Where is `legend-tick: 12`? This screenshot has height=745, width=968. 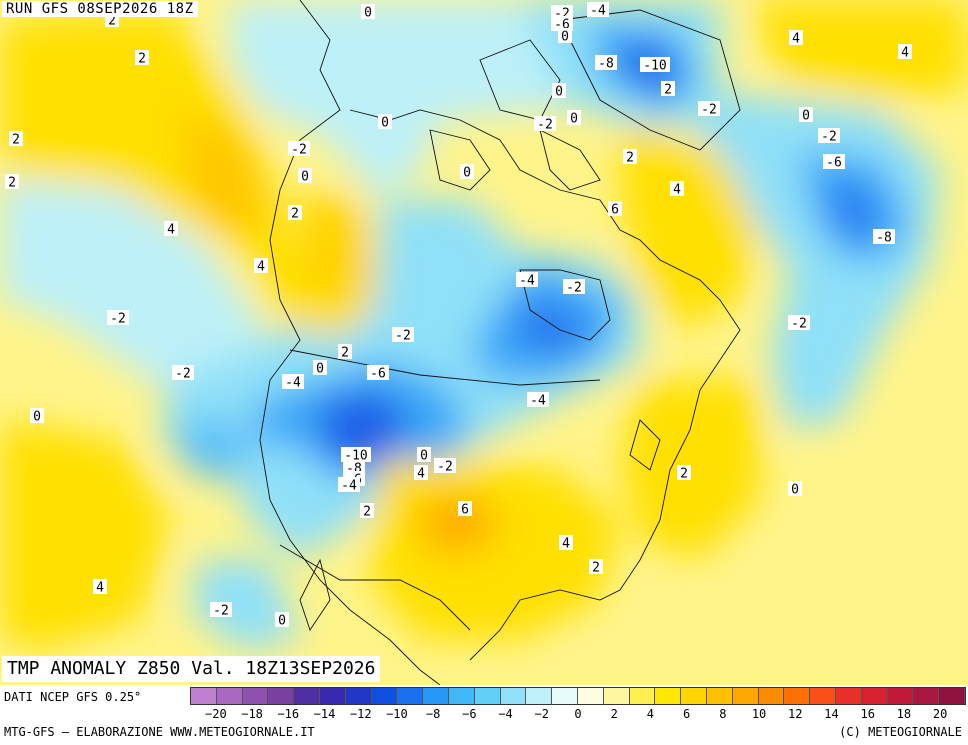 legend-tick: 12 is located at coordinates (795, 714).